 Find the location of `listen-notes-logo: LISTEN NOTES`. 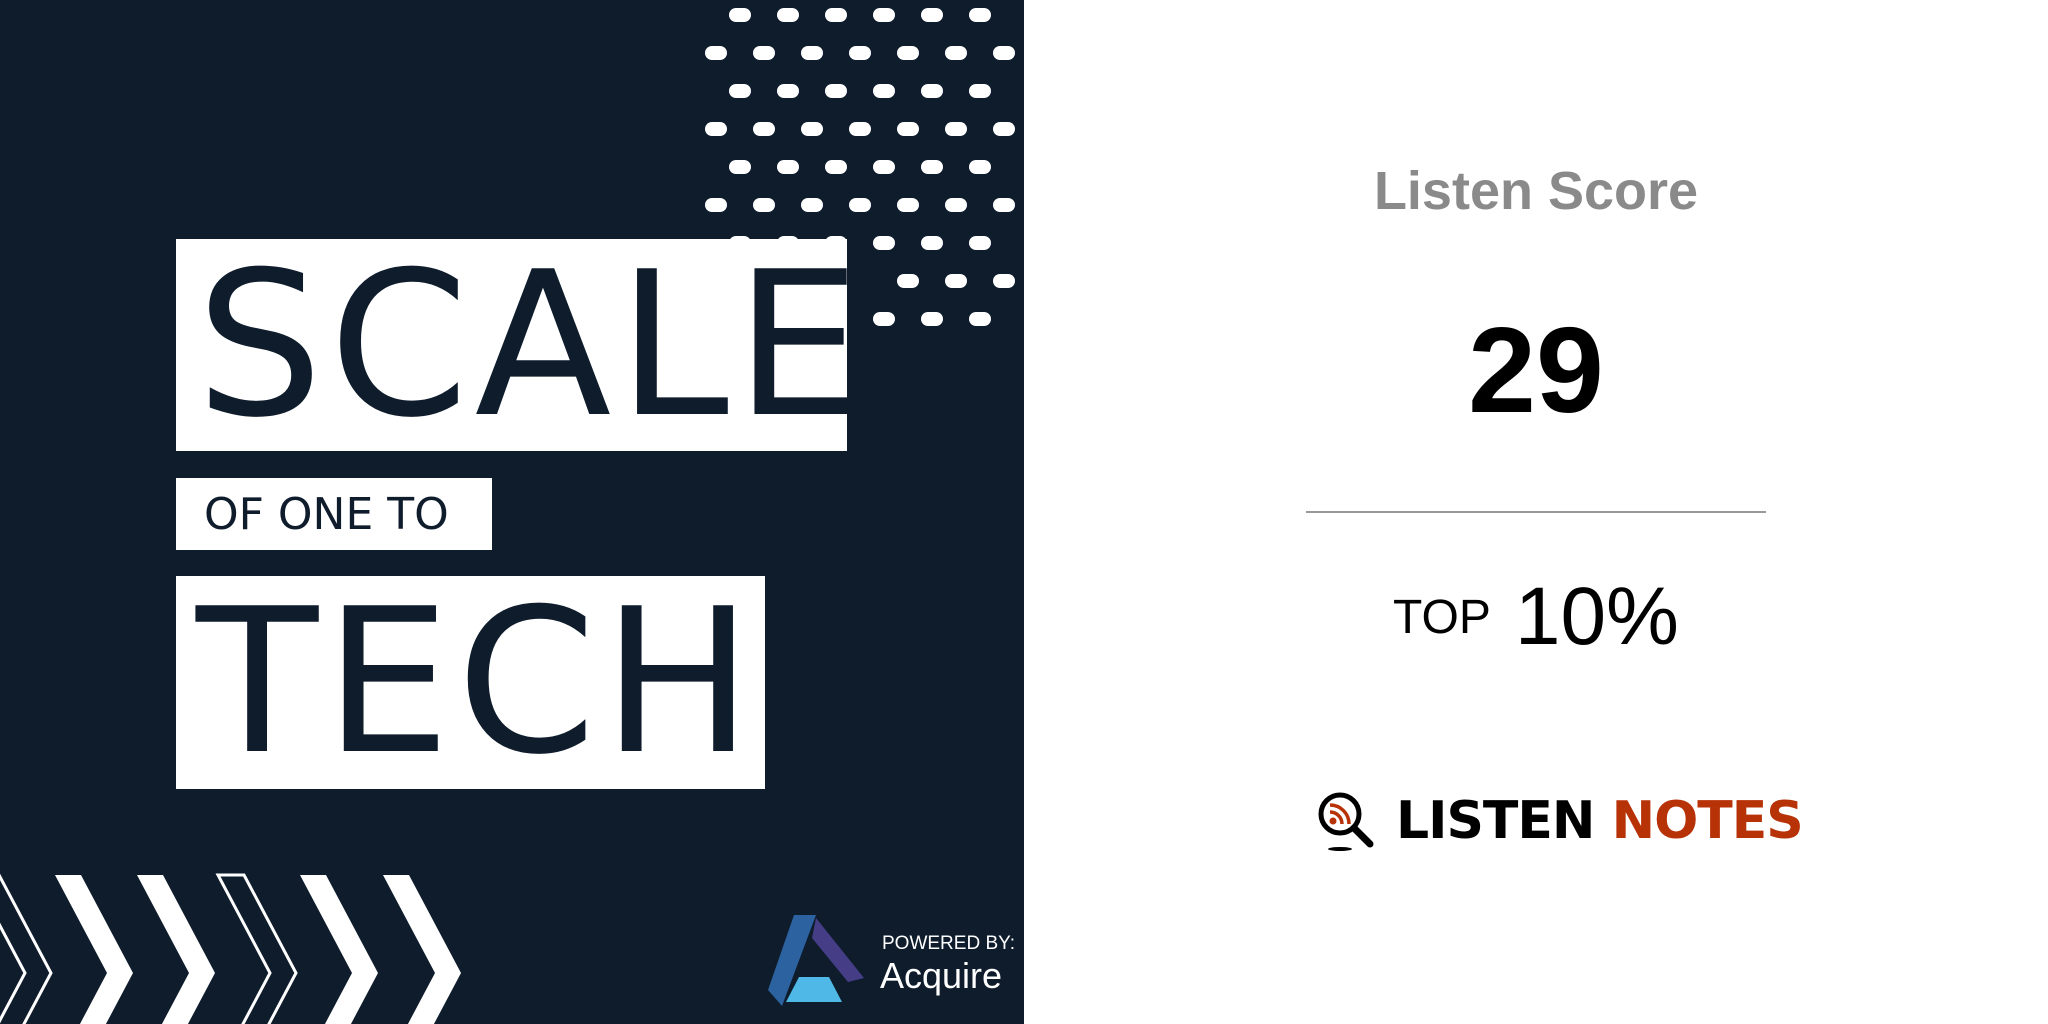

listen-notes-logo: LISTEN NOTES is located at coordinates (1560, 821).